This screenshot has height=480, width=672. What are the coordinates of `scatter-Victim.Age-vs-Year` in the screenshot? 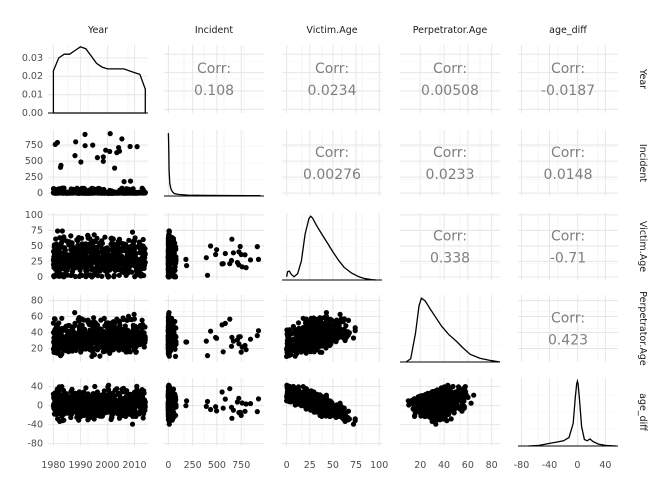 It's located at (99, 254).